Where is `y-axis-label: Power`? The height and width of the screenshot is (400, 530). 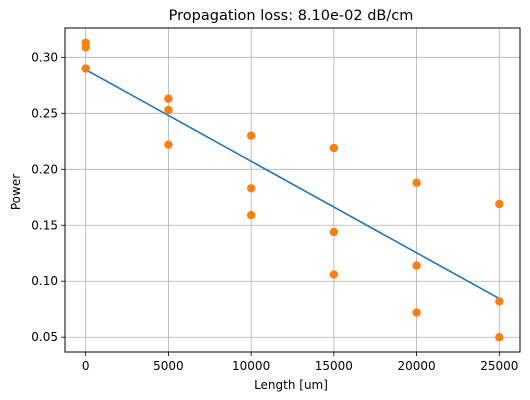 y-axis-label: Power is located at coordinates (16, 192).